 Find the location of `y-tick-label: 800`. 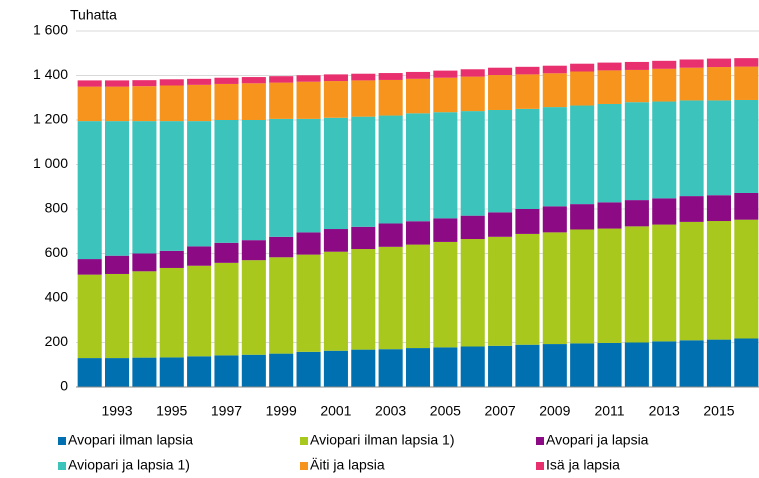

y-tick-label: 800 is located at coordinates (57, 208).